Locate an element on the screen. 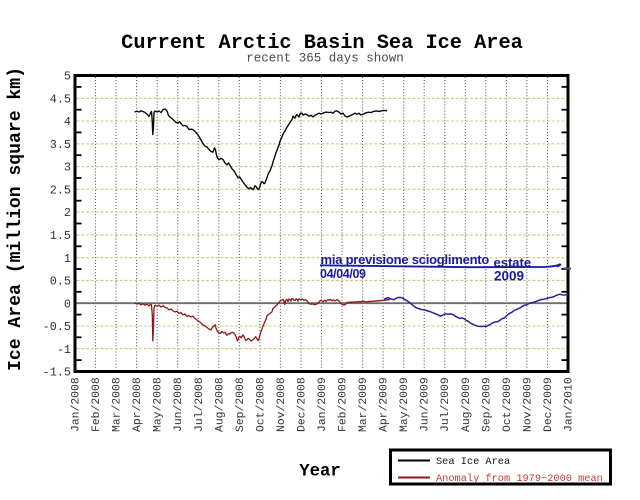  svg-text: Oct/2008 is located at coordinates (261, 404).